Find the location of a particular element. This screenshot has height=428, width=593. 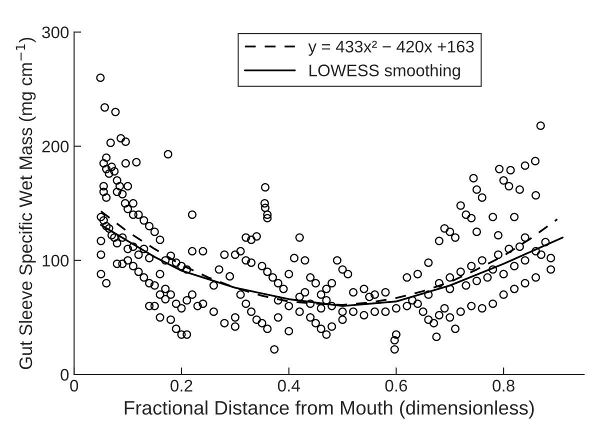

x-tick-label: 0.6 is located at coordinates (396, 386).